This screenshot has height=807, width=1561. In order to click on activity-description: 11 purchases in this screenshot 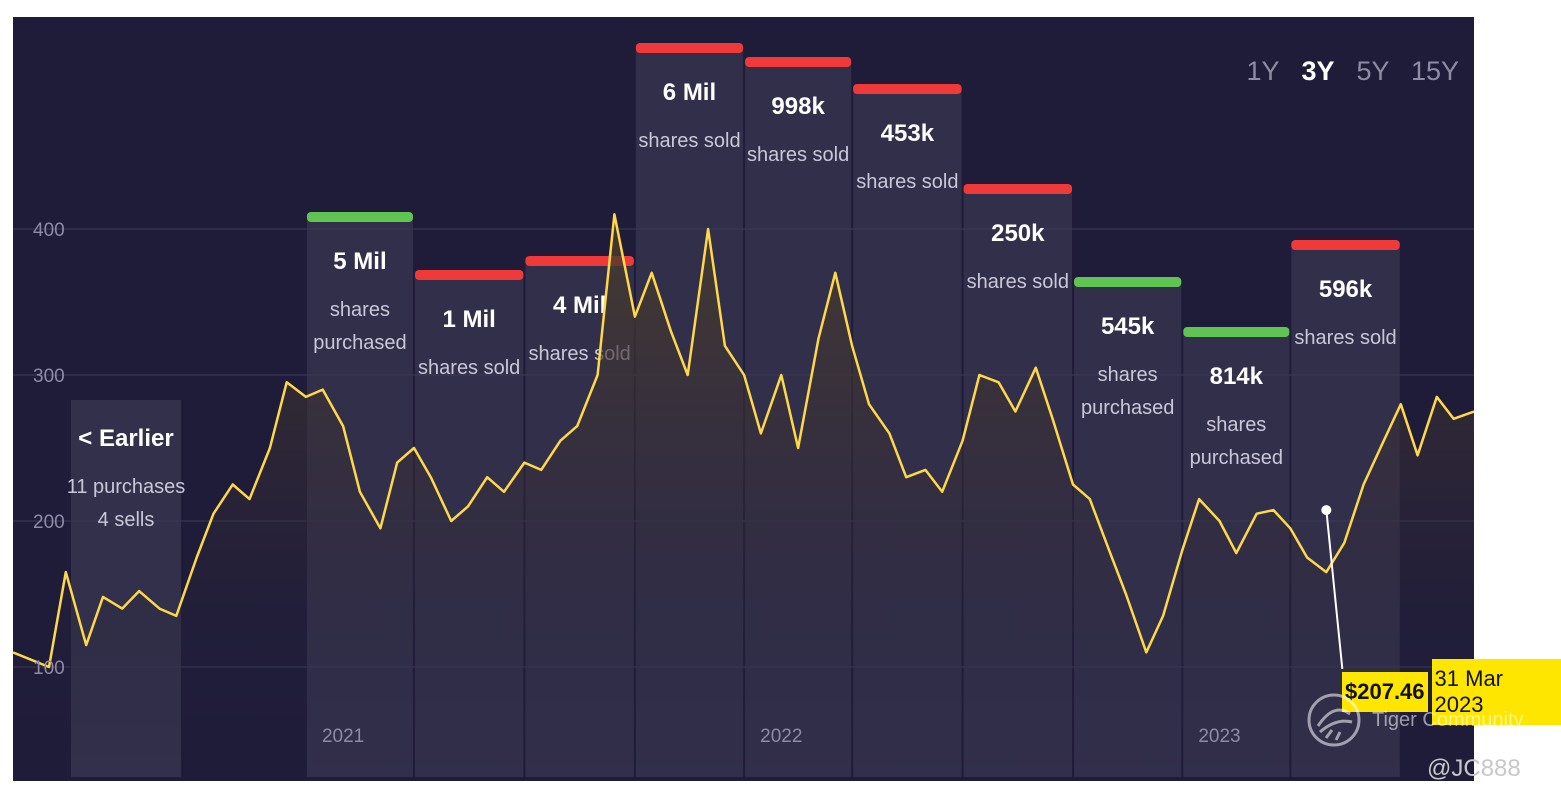, I will do `click(126, 487)`.